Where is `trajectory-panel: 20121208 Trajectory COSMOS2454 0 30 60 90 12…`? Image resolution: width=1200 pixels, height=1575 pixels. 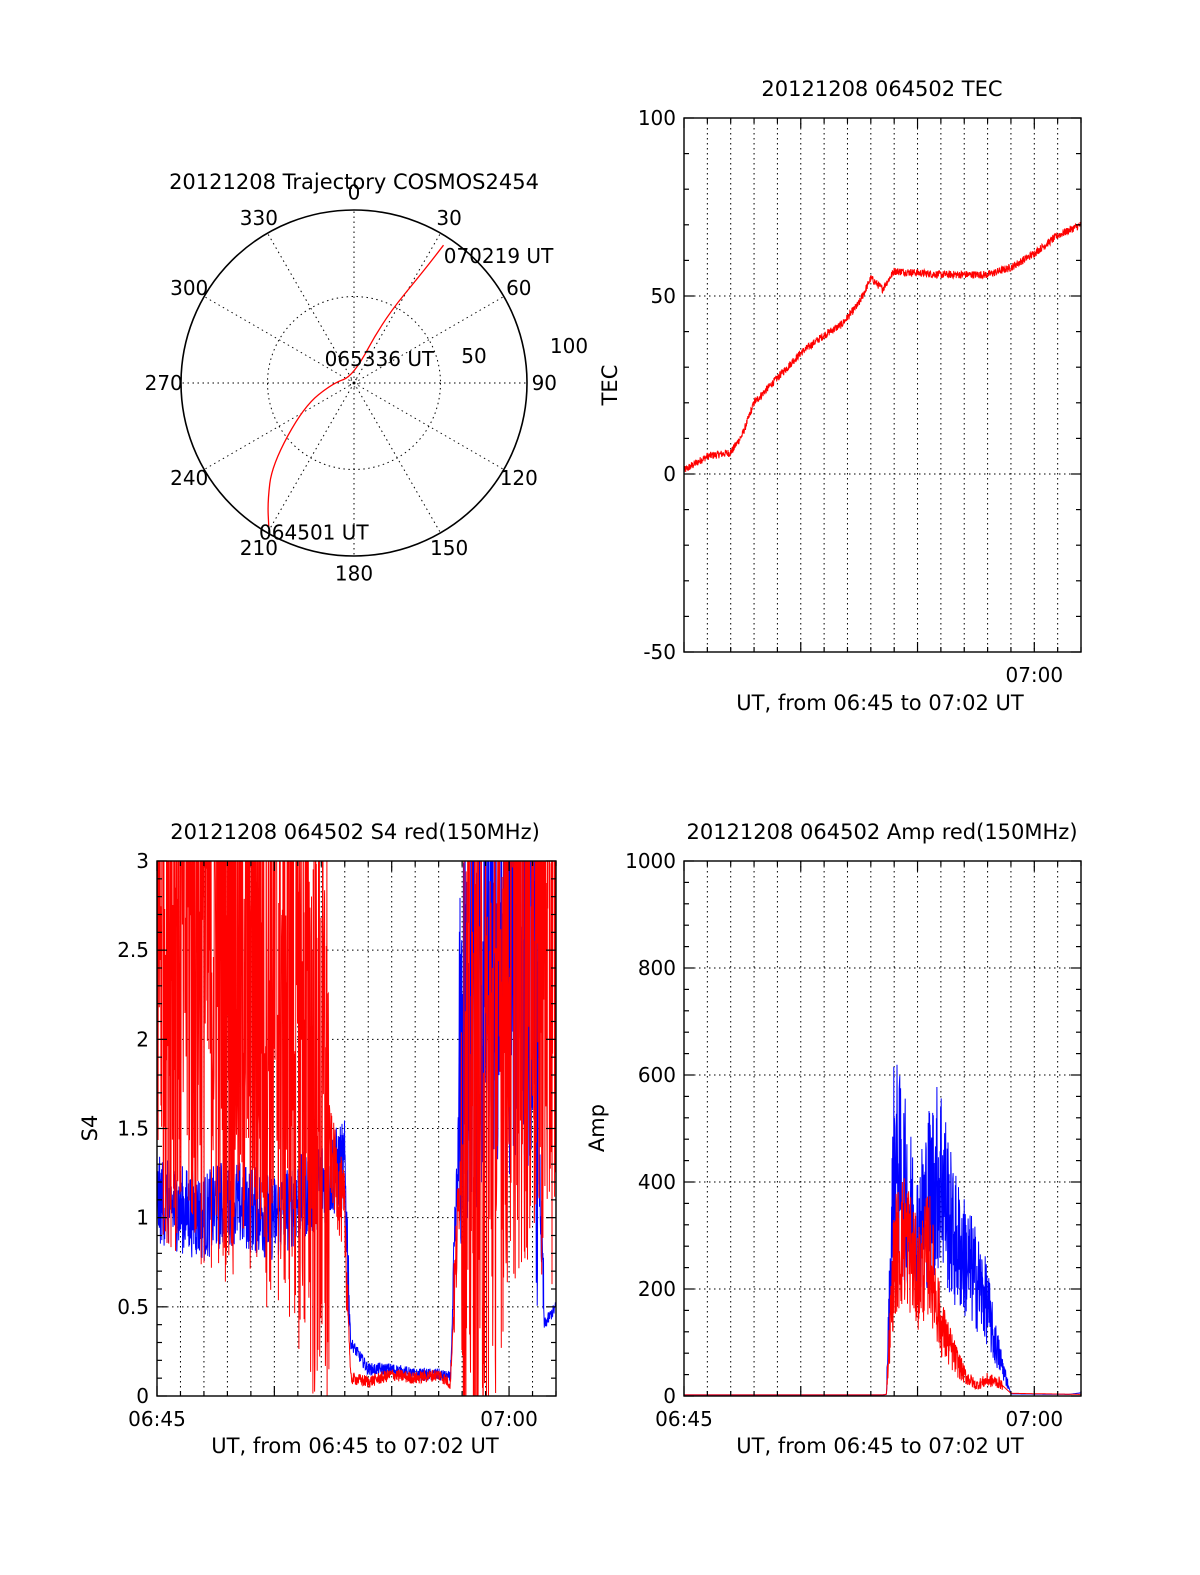
trajectory-panel: 20121208 Trajectory COSMOS2454 0 30 60 90 12… is located at coordinates (366, 377).